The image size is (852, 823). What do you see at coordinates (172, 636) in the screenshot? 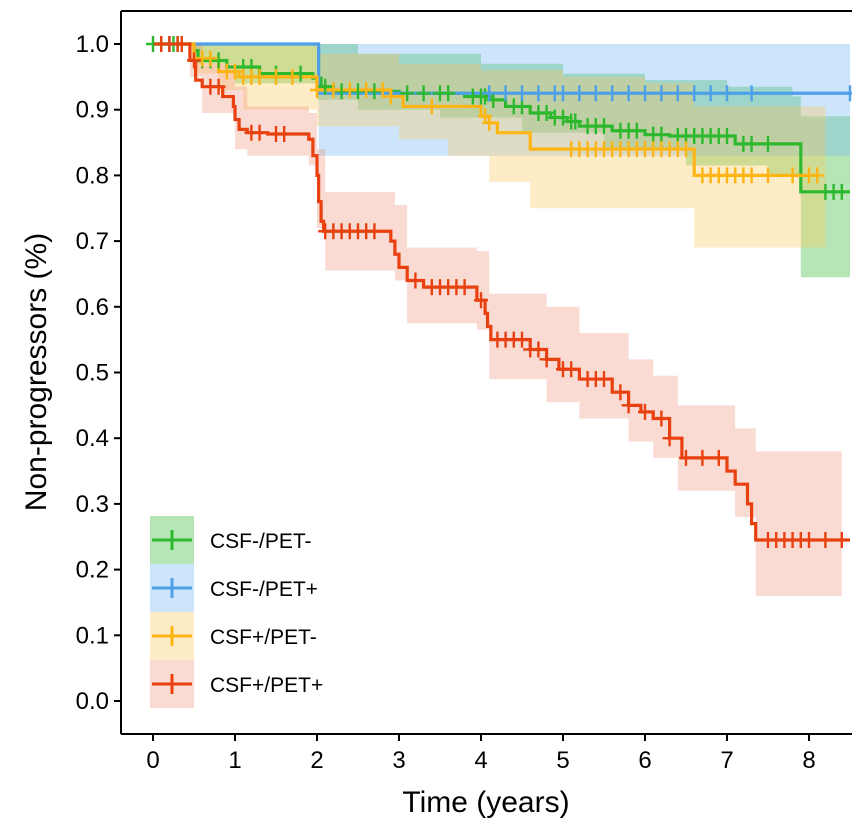
I see `legend-symbol-csfpos-petneg` at bounding box center [172, 636].